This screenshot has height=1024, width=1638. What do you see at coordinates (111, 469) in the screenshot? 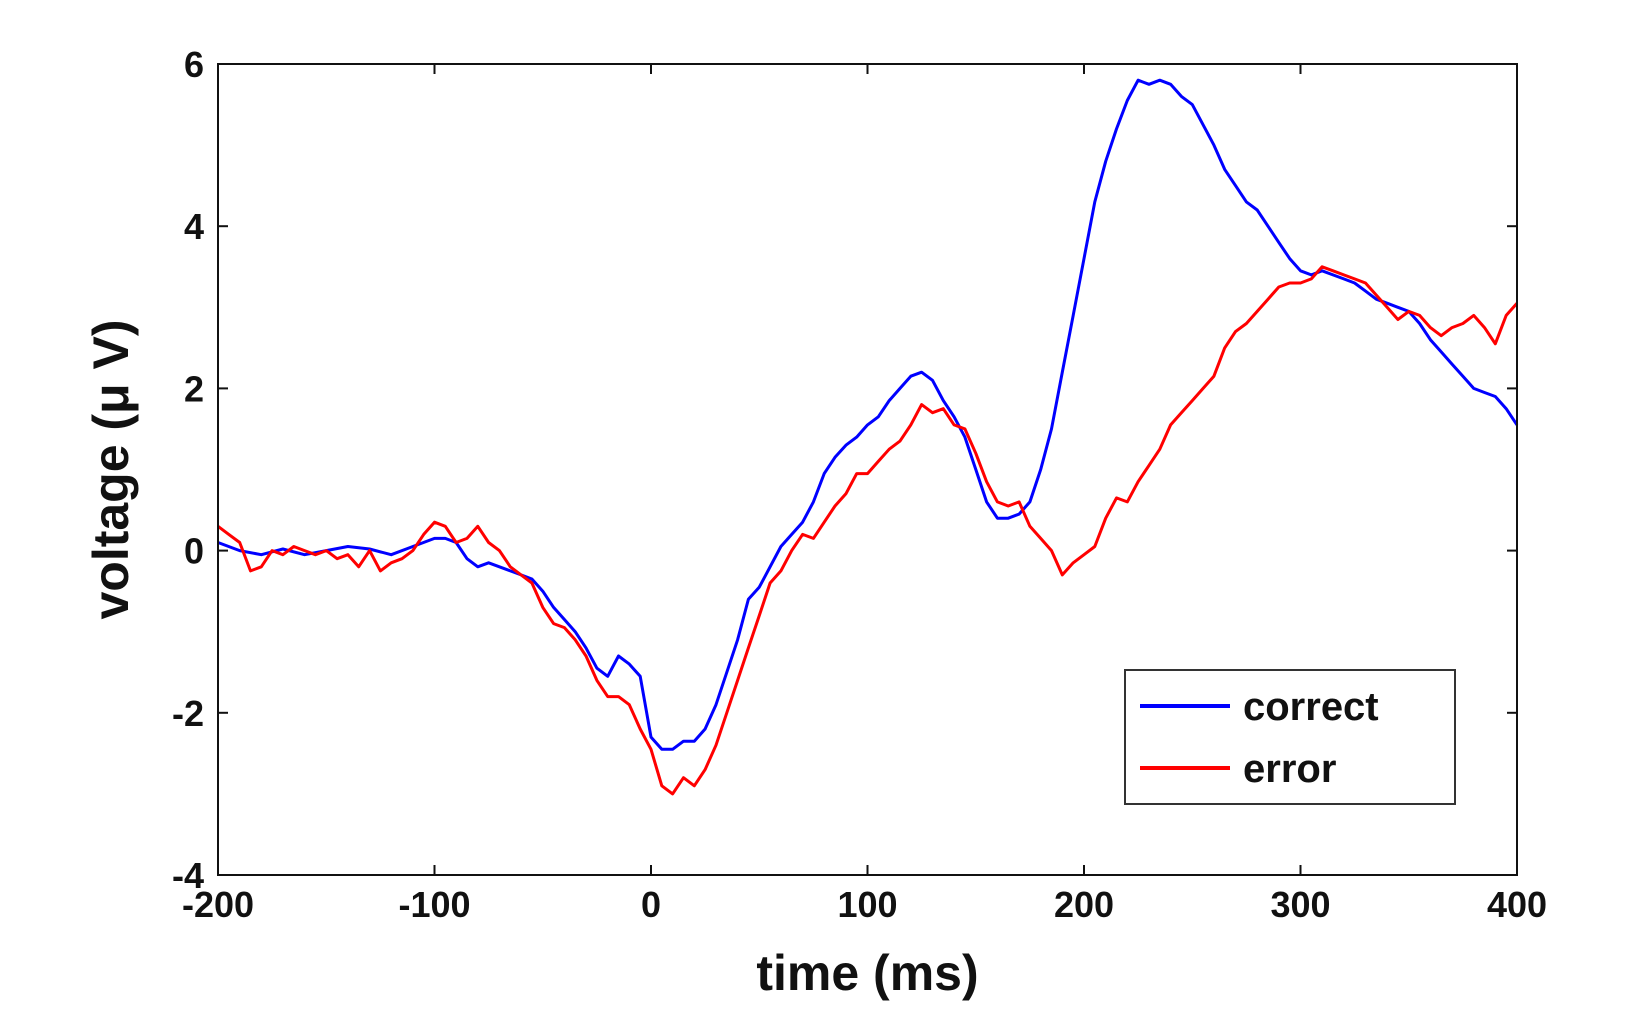
I see `y-axis-label: voltage (μ V)` at bounding box center [111, 469].